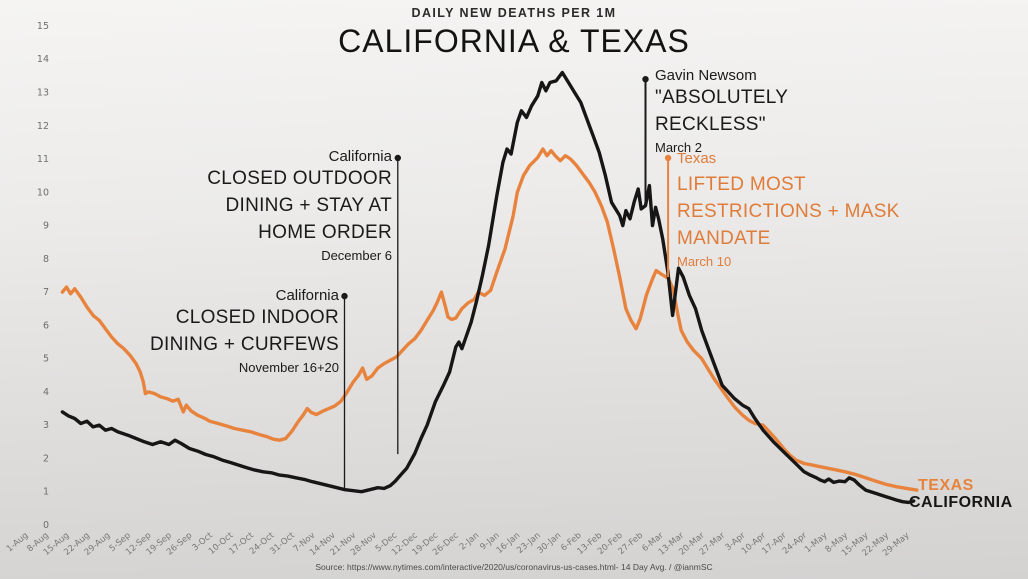 This screenshot has height=579, width=1028. What do you see at coordinates (46, 392) in the screenshot?
I see `y-tick-label: 4` at bounding box center [46, 392].